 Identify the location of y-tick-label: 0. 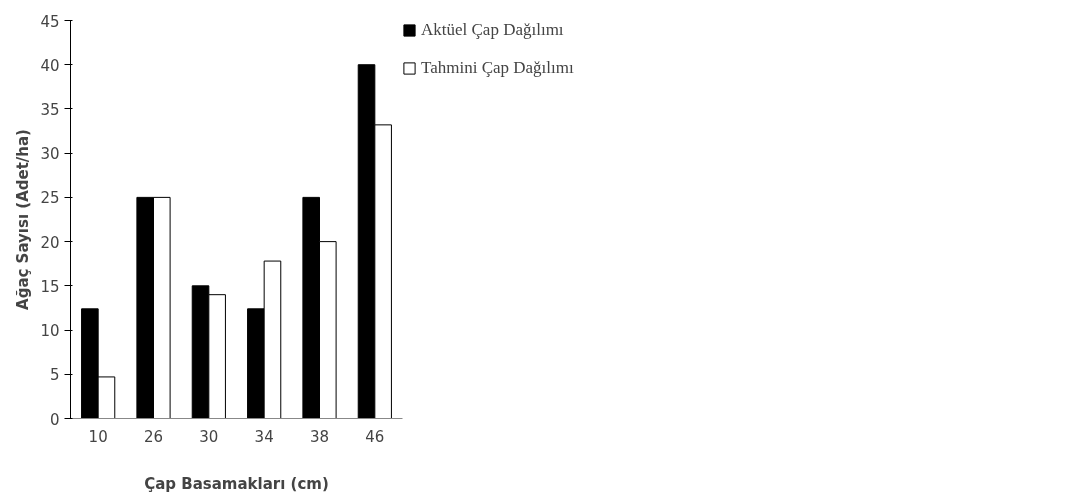
(54, 419).